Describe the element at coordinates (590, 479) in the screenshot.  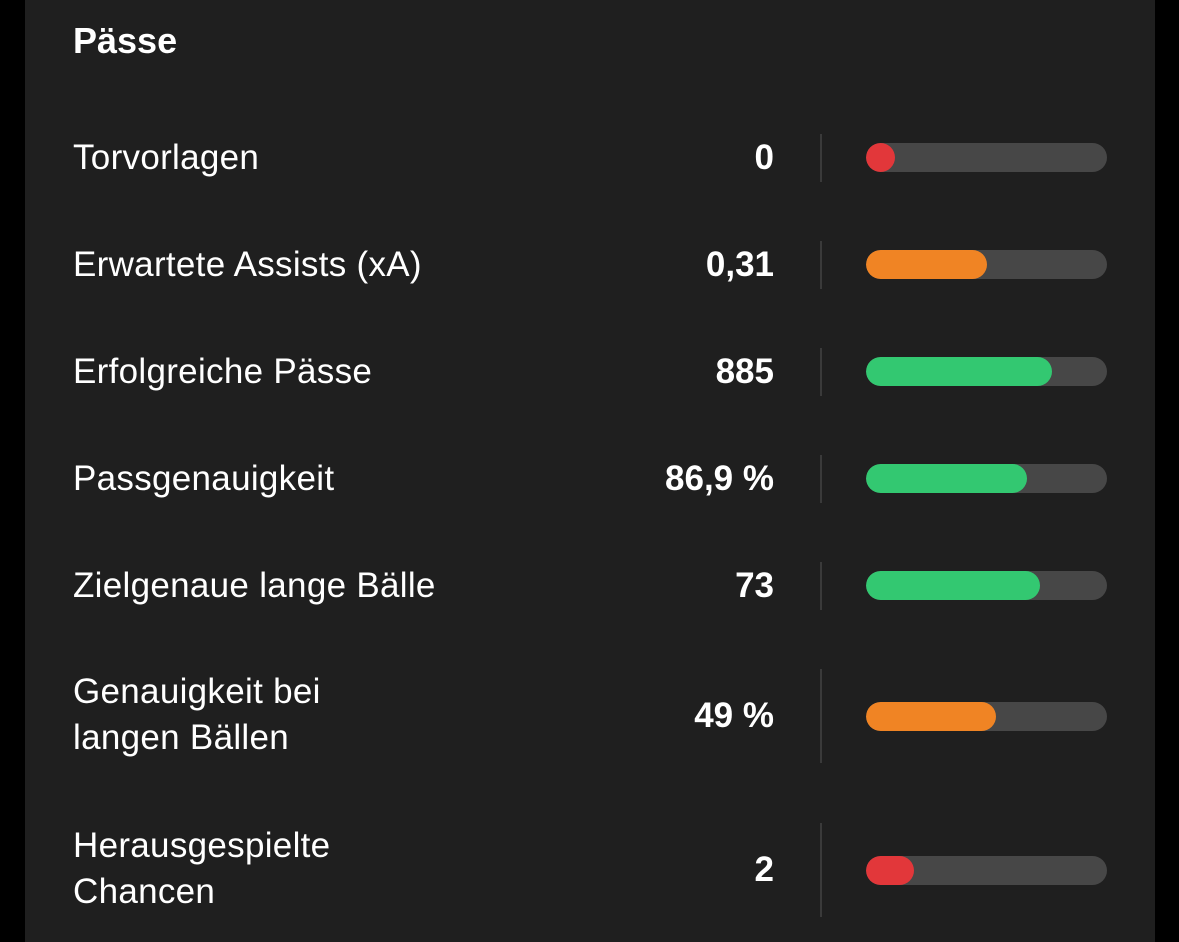
I see `stat-row-pass-accuracy: Passgenauigkeit 86,9 %` at that location.